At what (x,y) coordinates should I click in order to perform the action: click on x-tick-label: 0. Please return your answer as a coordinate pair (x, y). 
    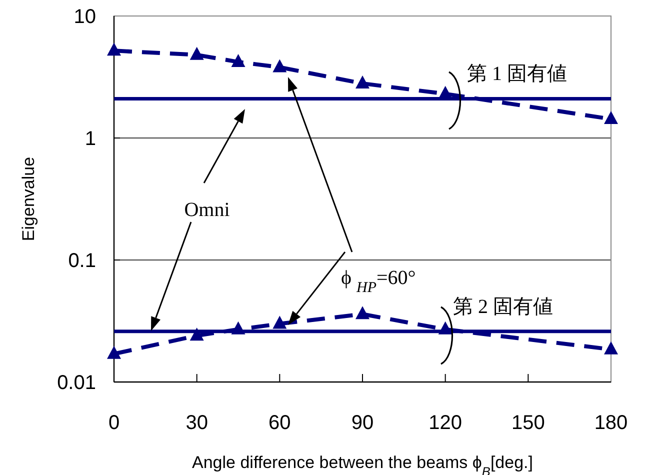
    Looking at the image, I should click on (114, 423).